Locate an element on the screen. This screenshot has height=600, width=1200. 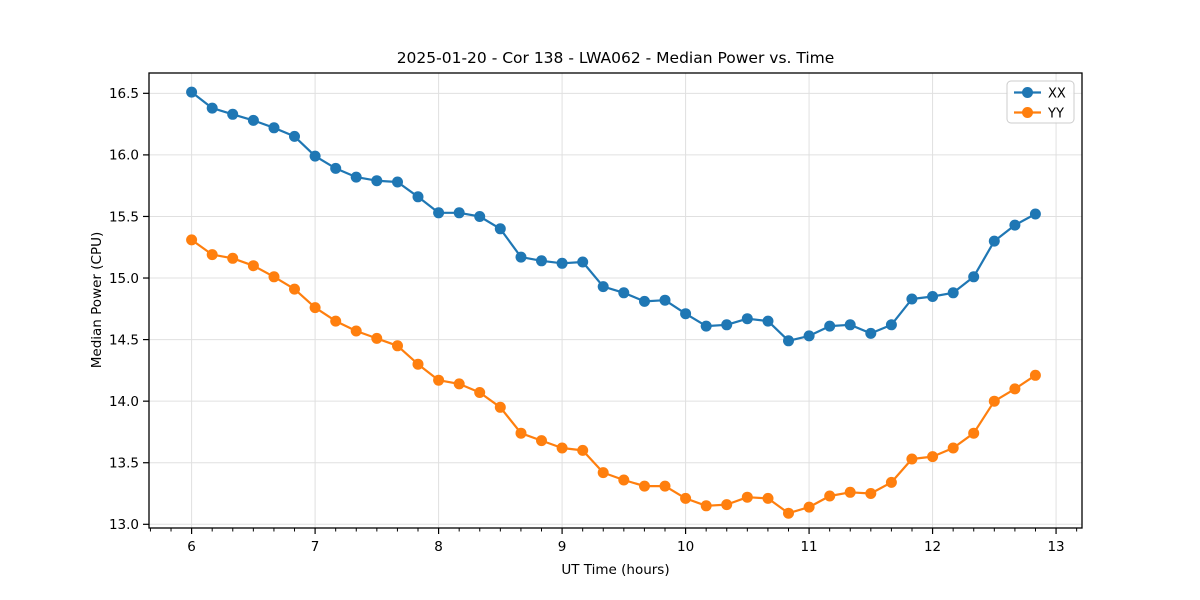
y-tick-label: 14.5 is located at coordinates (124, 340).